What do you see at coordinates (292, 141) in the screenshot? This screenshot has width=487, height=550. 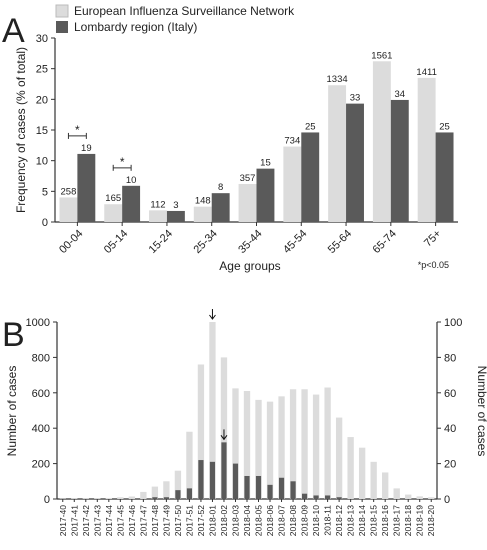 I see `data-label: 734` at bounding box center [292, 141].